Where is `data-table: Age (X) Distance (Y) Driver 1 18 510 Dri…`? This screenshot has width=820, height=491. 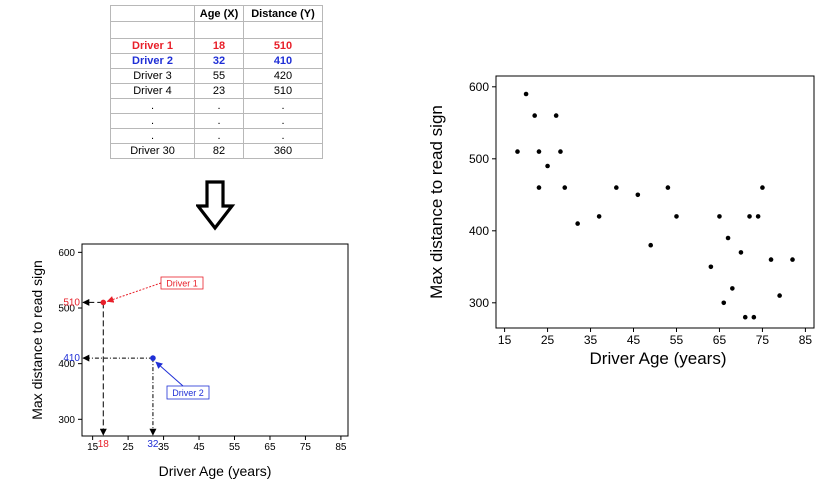 data-table: Age (X) Distance (Y) Driver 1 18 510 Dri… is located at coordinates (216, 82).